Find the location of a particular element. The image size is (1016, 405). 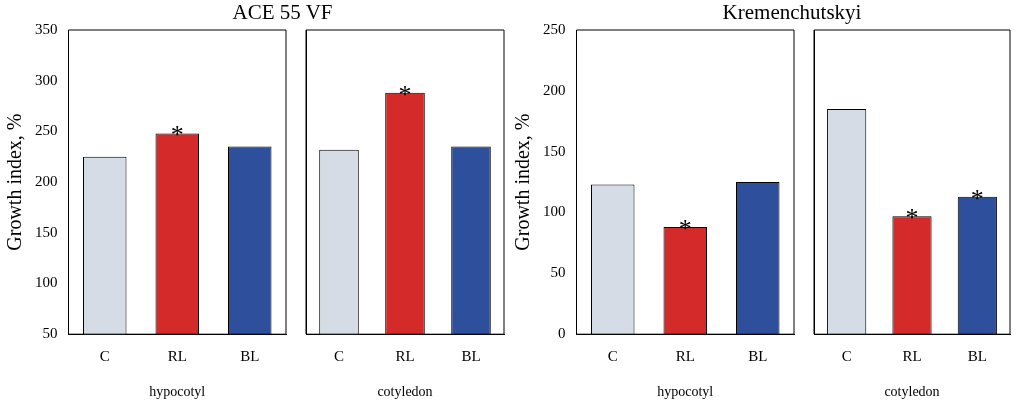

chart-title: ACE 55 VF is located at coordinates (282, 12).